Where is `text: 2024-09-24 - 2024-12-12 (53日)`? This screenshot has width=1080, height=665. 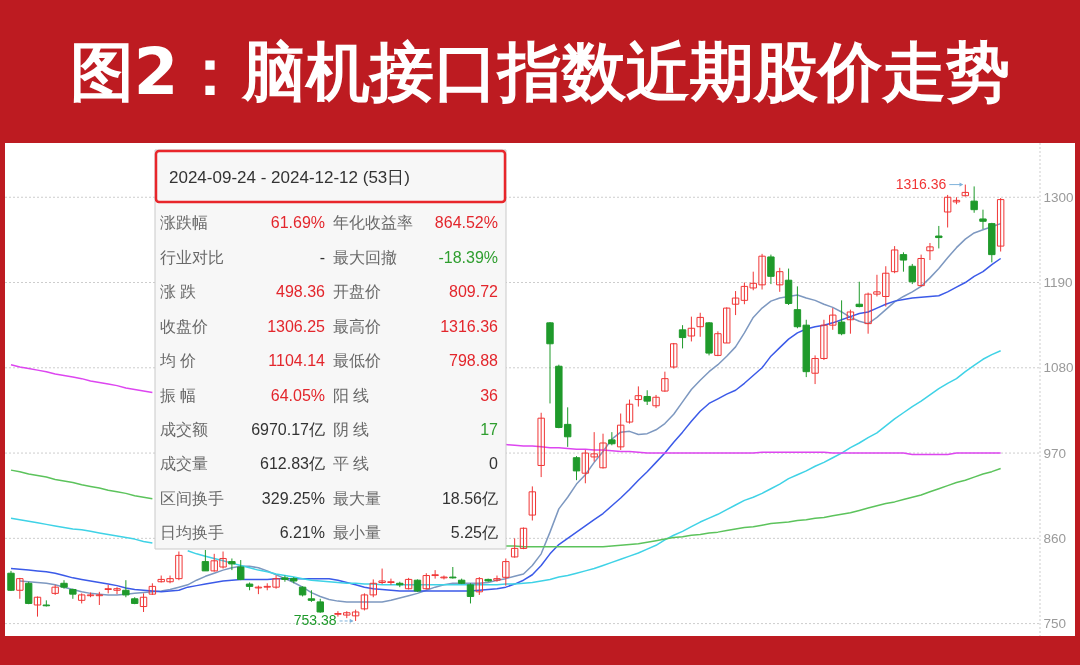
text: 2024-09-24 - 2024-12-12 (53日) is located at coordinates (289, 177).